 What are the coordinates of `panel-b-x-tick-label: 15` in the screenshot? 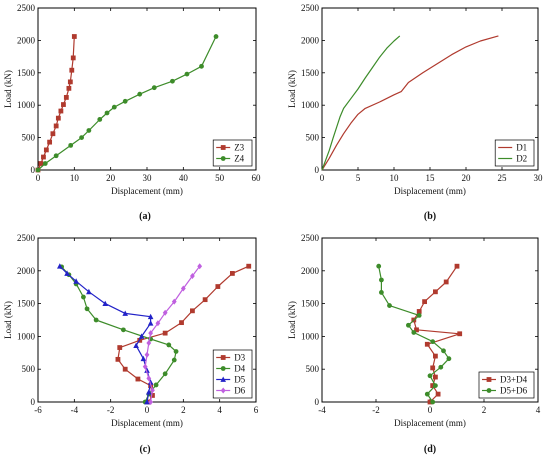 It's located at (431, 178).